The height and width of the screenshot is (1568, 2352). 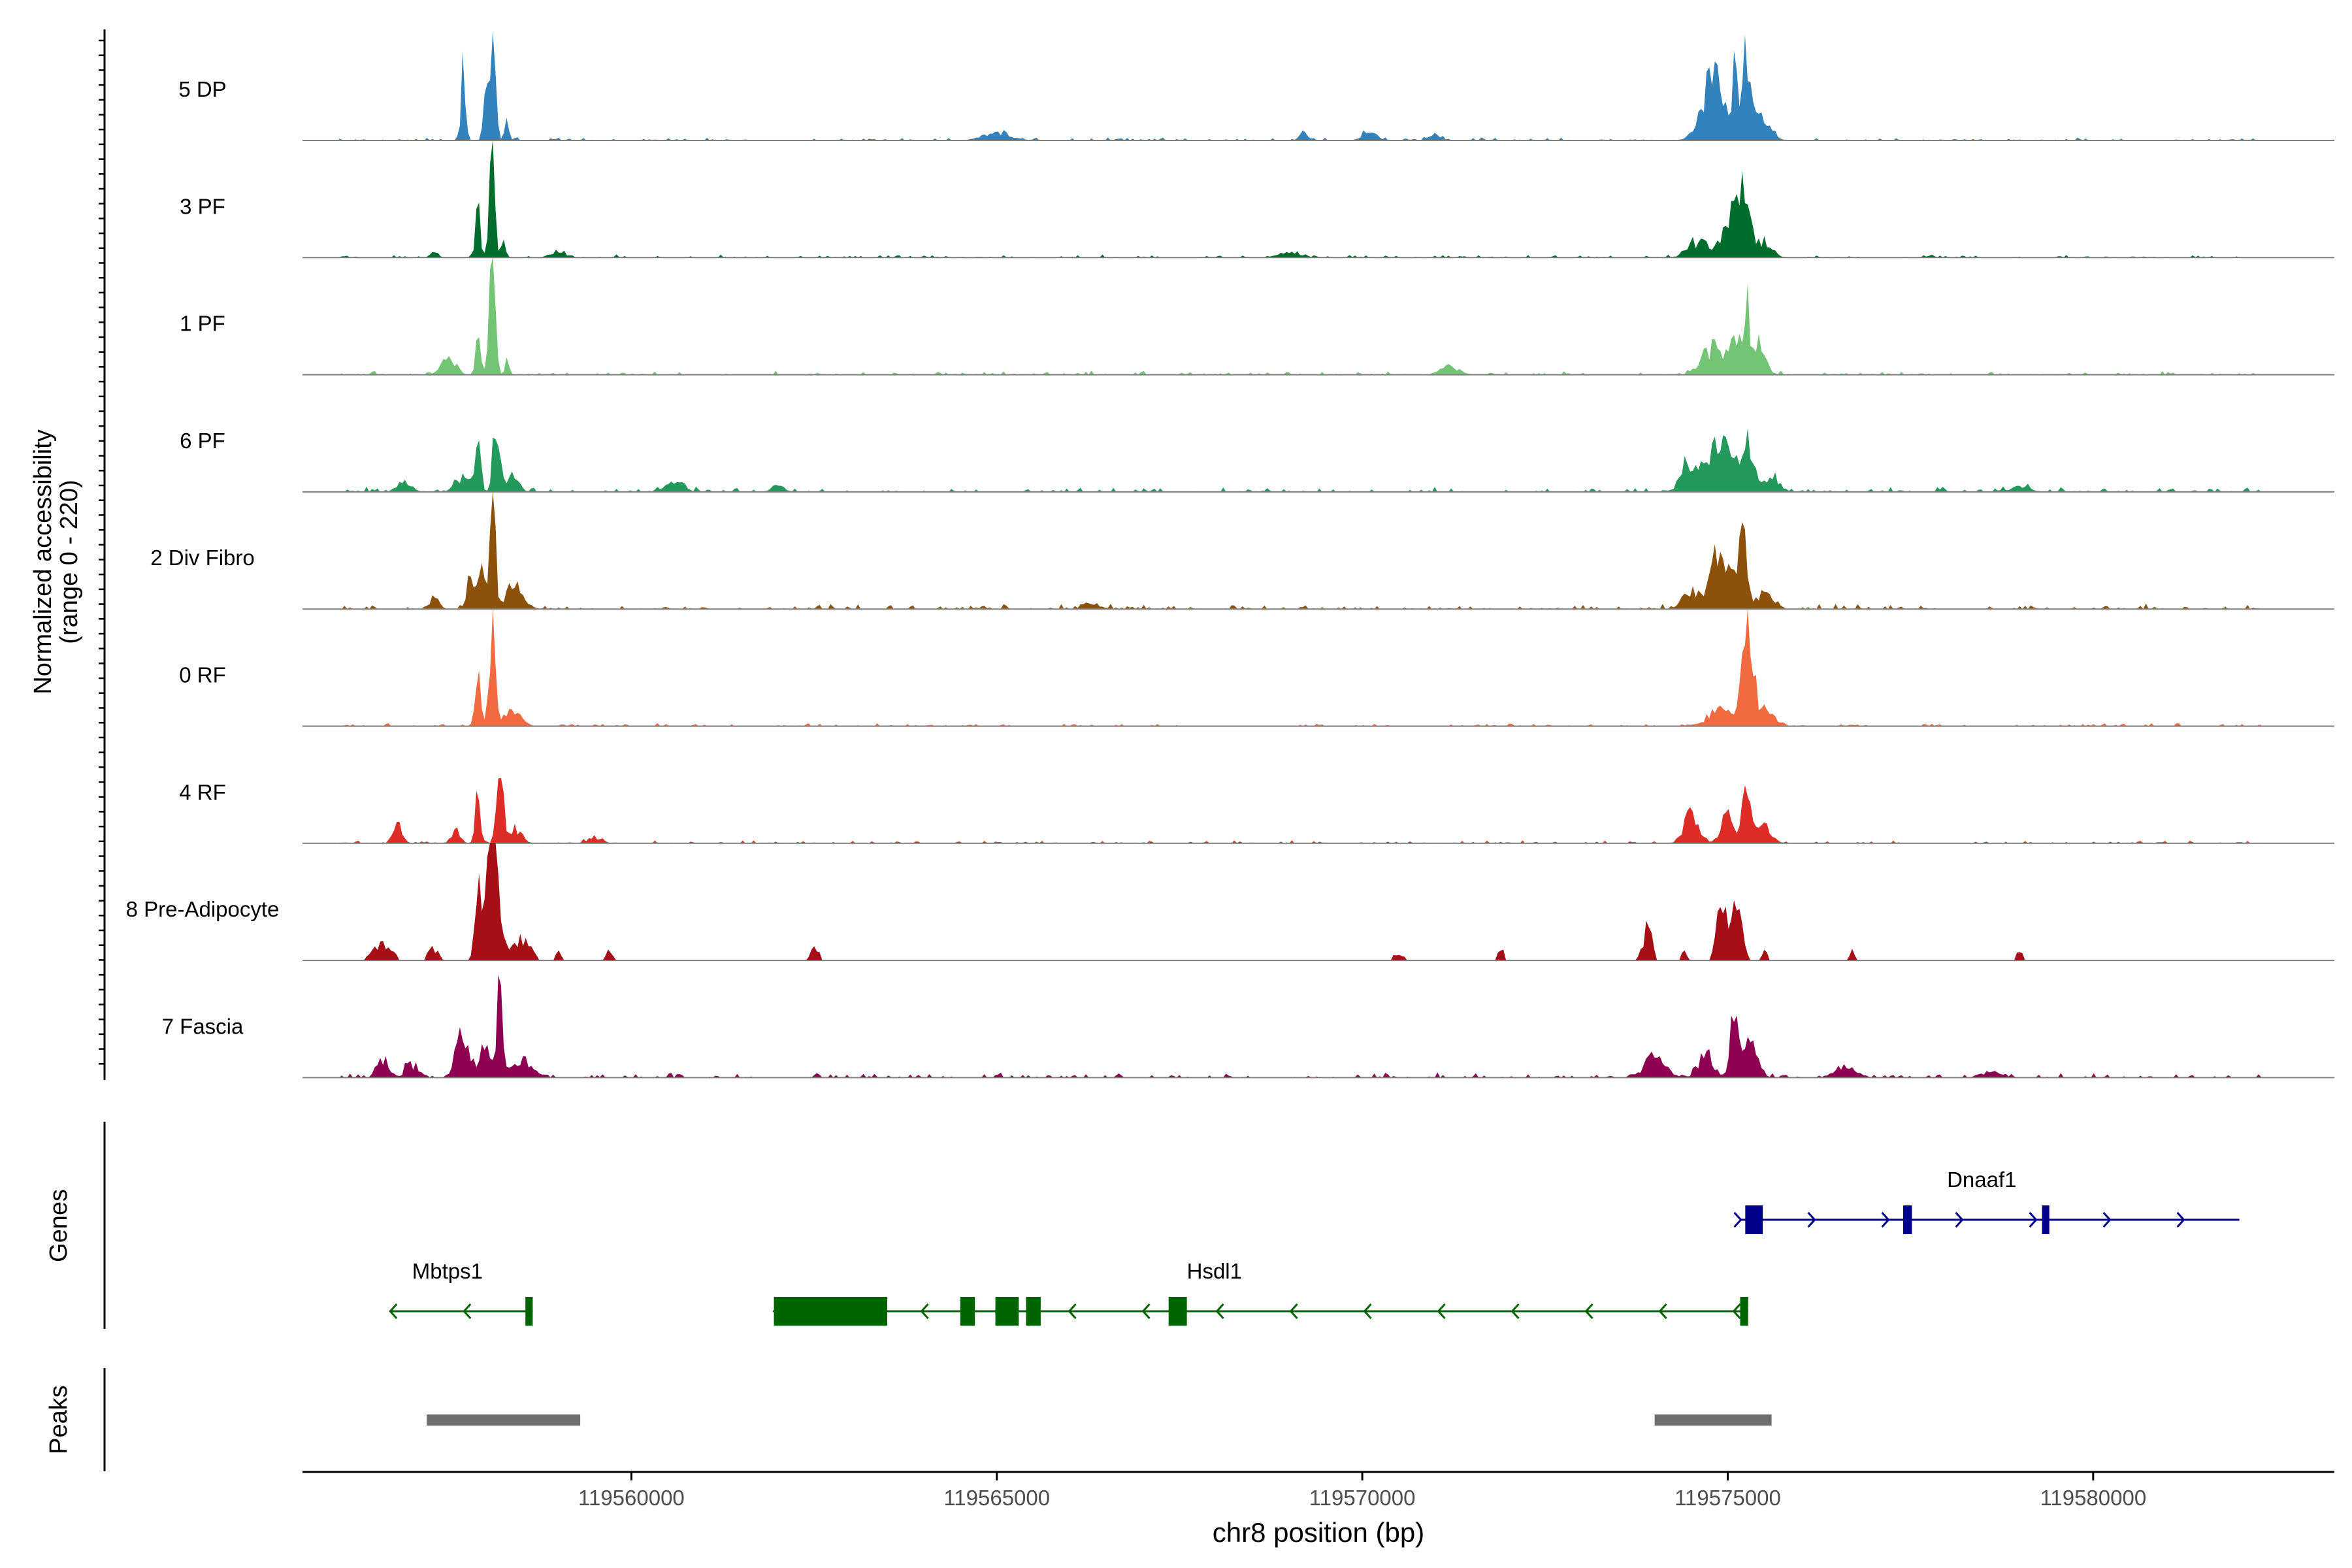 I want to click on track-label: 0 RF, so click(x=202, y=675).